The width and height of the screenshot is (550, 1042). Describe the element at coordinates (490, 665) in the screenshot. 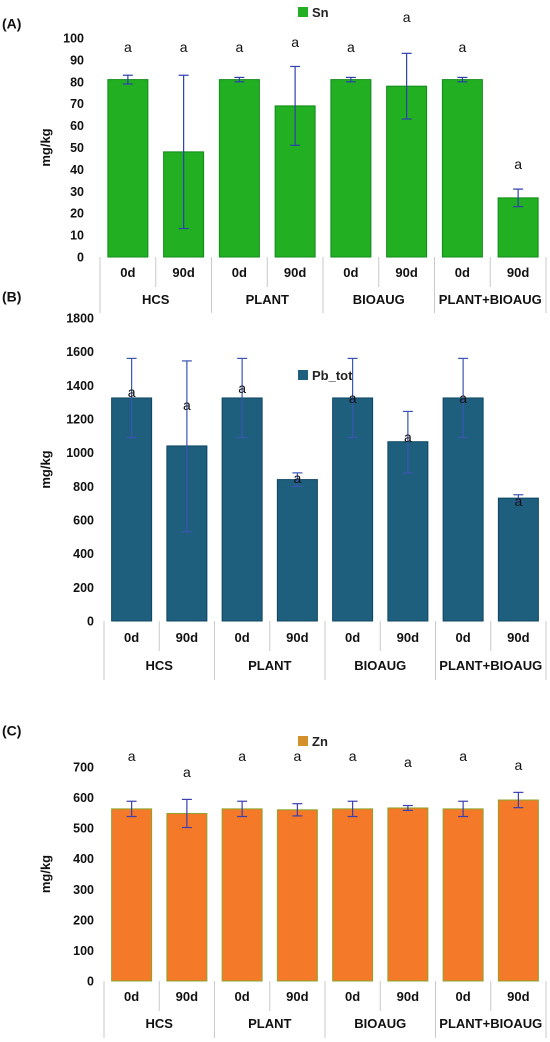

I see `x-group-label: PLANT+BIOAUG` at that location.